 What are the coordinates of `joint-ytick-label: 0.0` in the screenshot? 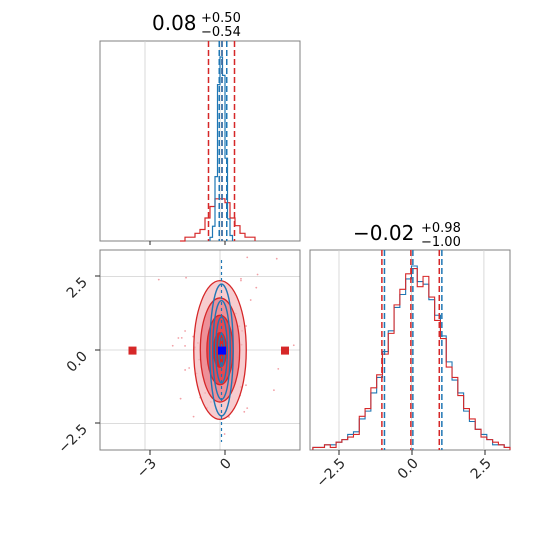 It's located at (77, 362).